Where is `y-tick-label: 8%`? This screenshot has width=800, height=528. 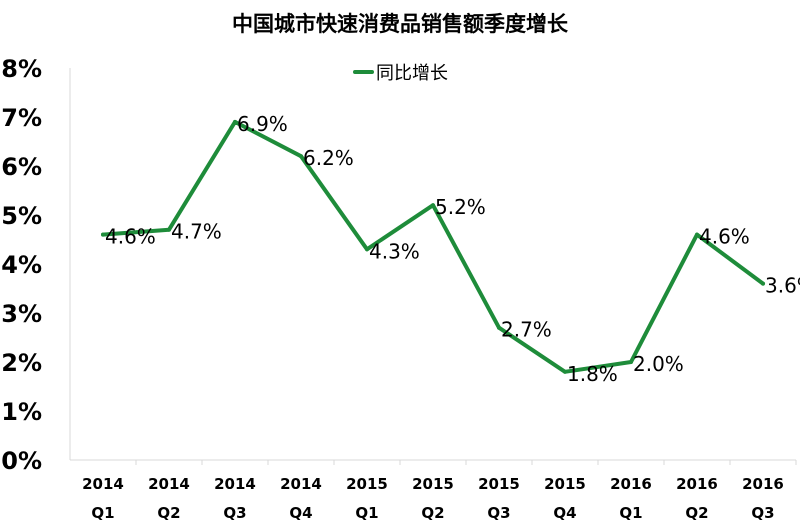
y-tick-label: 8% is located at coordinates (21, 69).